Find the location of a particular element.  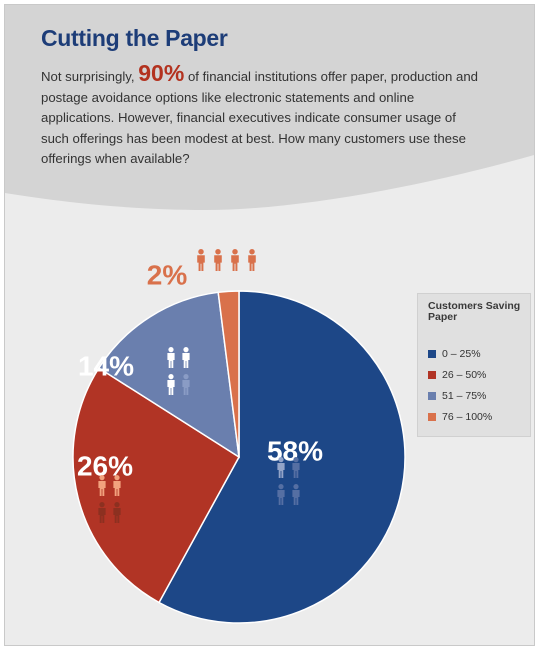

intro-text-start: Not surprisingly, is located at coordinates (90, 76).